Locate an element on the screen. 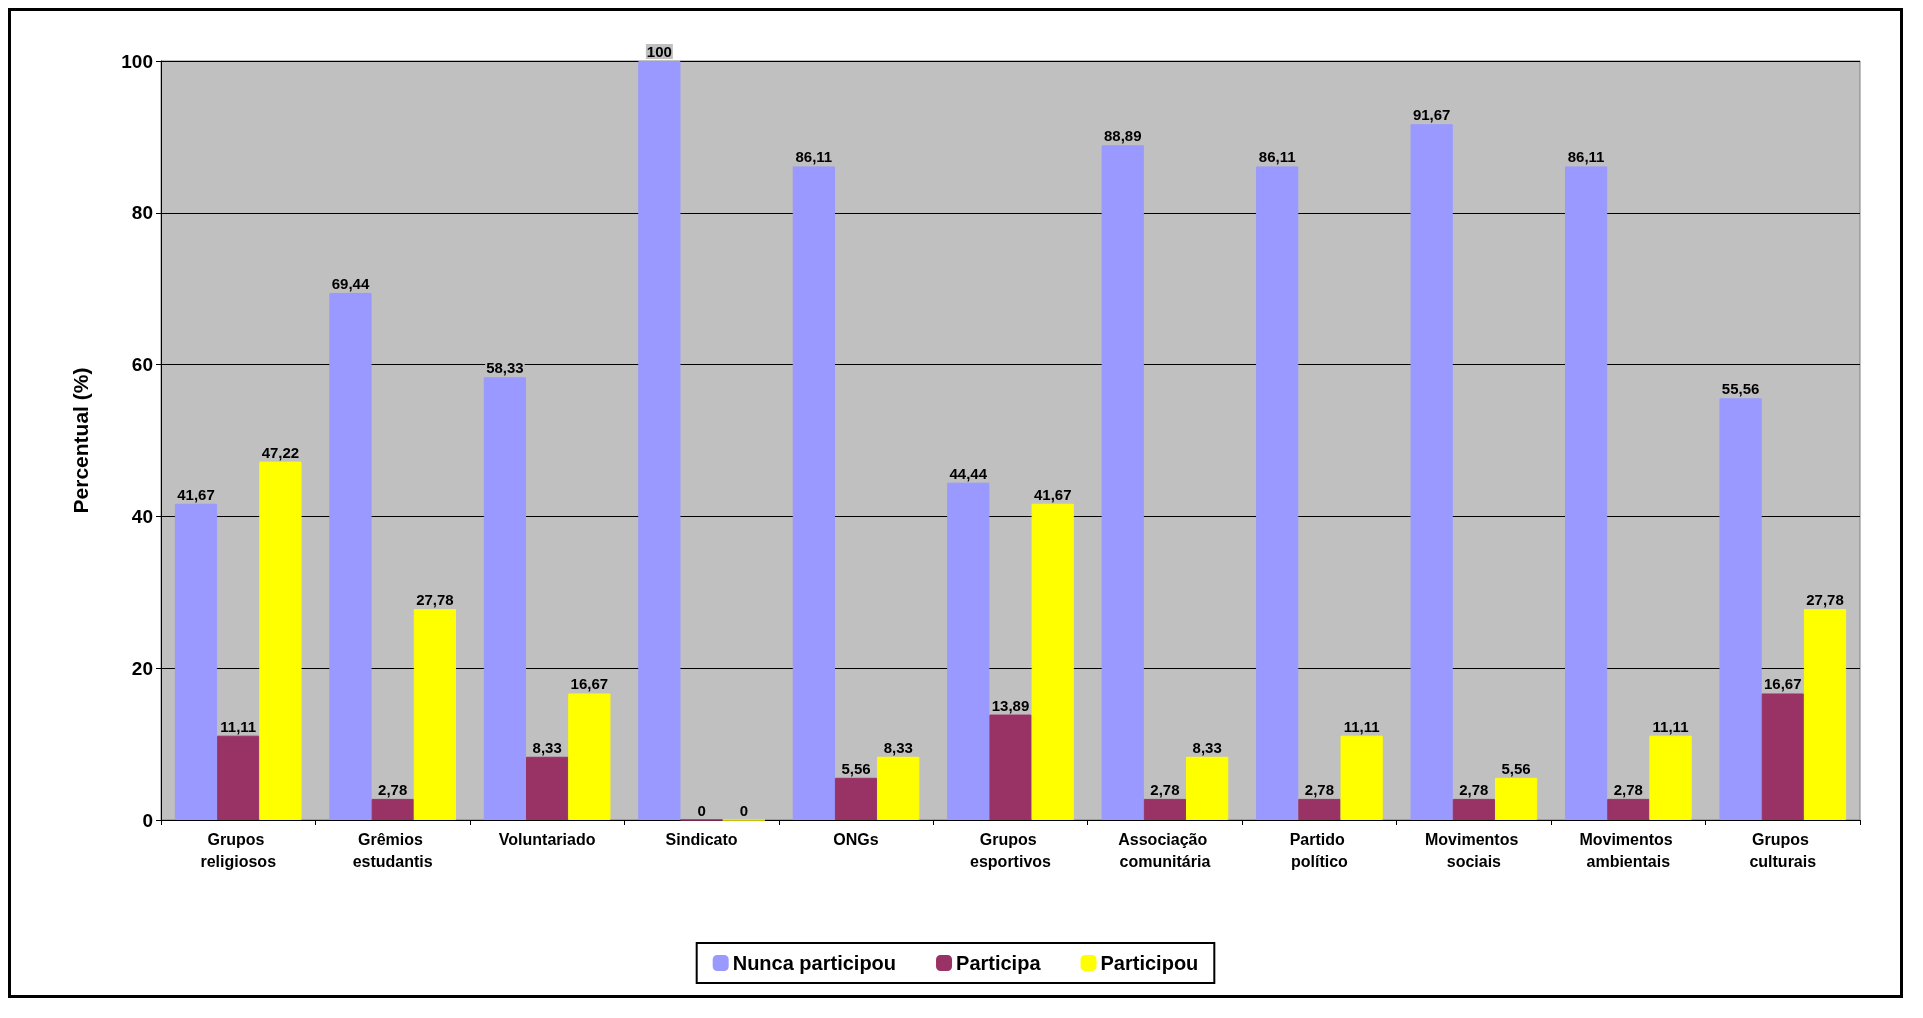  data-label: 91,67 is located at coordinates (1431, 115).